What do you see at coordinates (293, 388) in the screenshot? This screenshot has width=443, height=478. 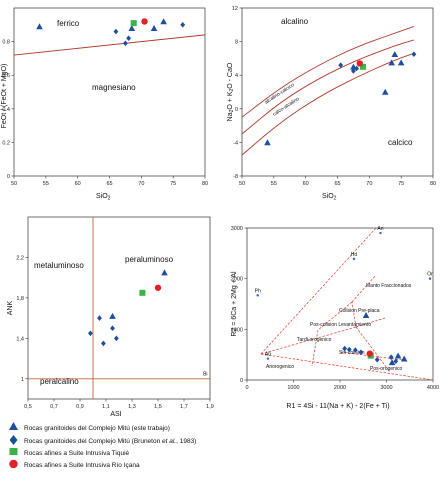 I see `panel-d-xtick-label: 1000` at bounding box center [293, 388].